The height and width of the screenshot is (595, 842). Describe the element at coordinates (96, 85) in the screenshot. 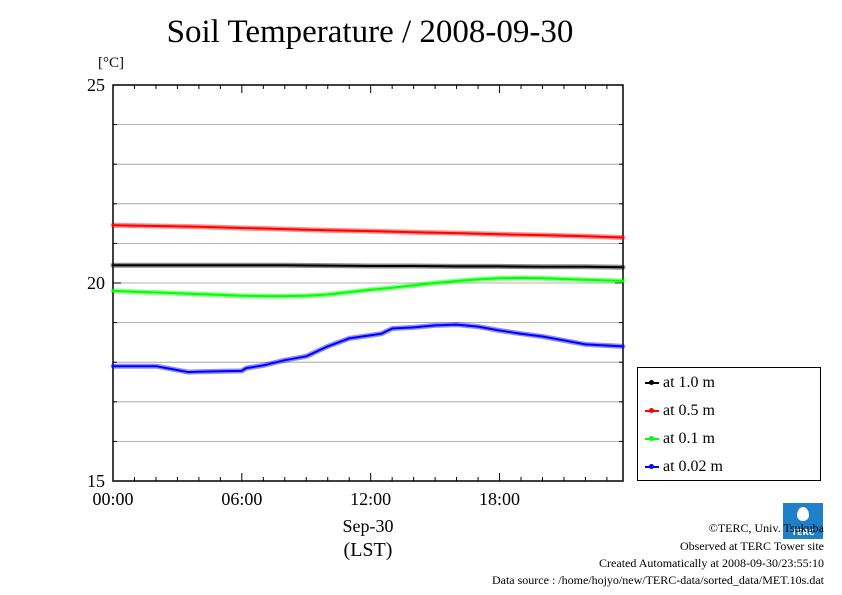

I see `y-tick-label: 25` at that location.